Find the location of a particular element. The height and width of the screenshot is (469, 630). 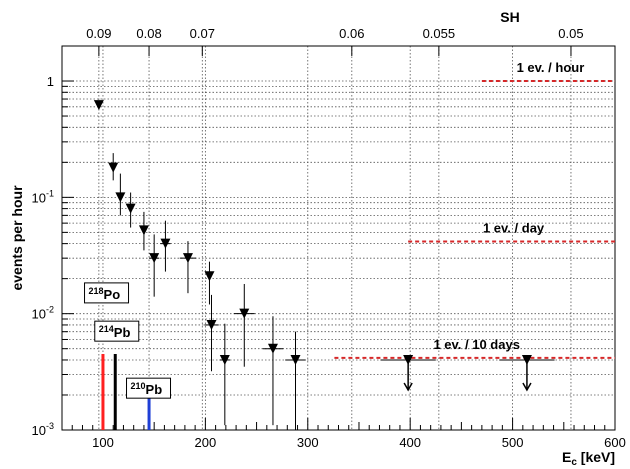

top-tick-label: 0.055 is located at coordinates (439, 33).